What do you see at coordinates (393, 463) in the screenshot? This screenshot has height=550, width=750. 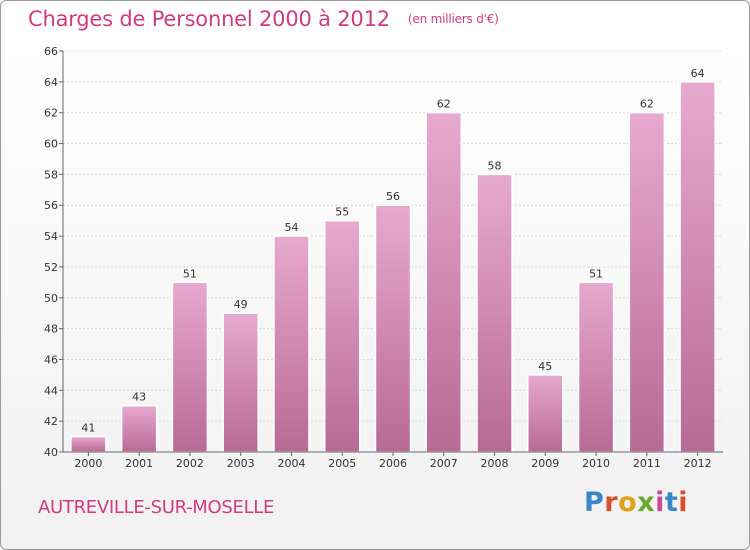 I see `x-tick-label: 2006` at bounding box center [393, 463].